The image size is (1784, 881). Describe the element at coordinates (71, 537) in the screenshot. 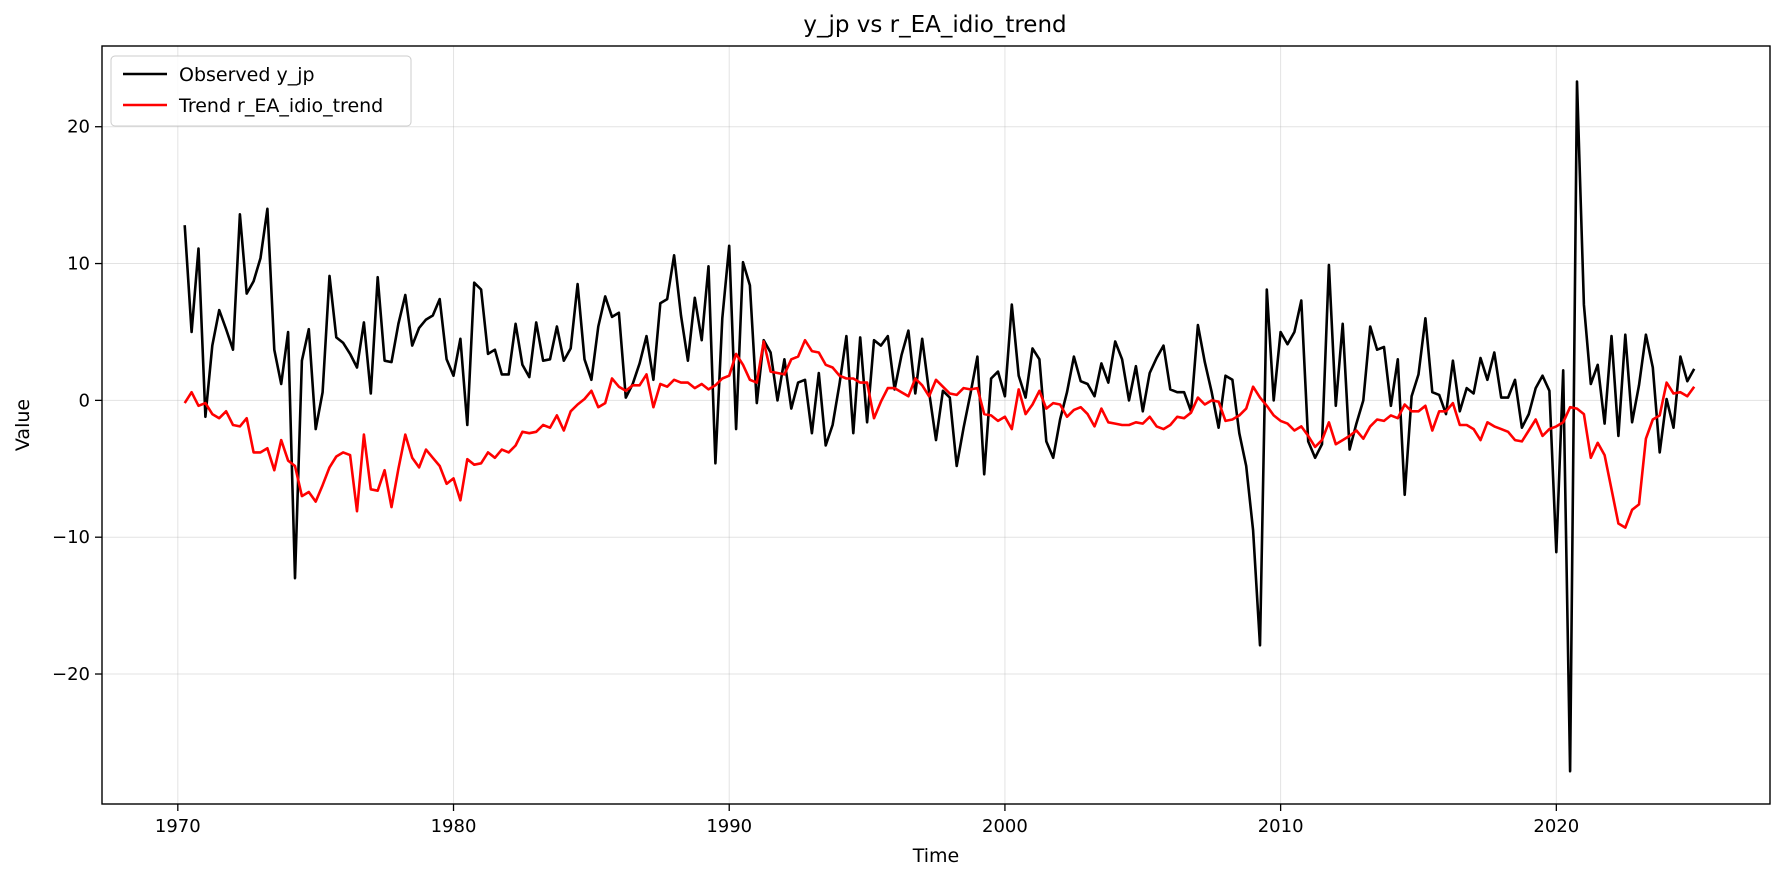

I see `y-tick-label: −10` at that location.